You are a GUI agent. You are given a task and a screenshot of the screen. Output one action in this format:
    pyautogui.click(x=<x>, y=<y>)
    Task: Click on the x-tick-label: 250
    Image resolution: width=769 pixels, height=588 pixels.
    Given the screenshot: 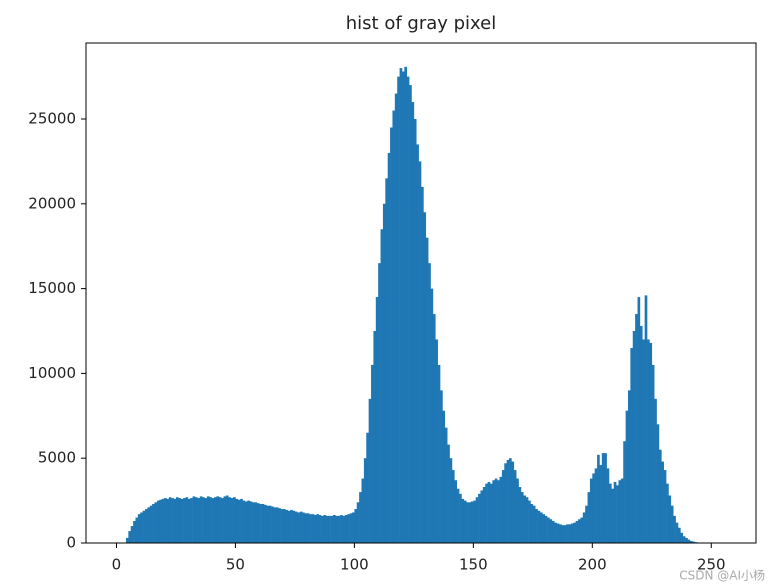 What is the action you would take?
    pyautogui.click(x=711, y=565)
    